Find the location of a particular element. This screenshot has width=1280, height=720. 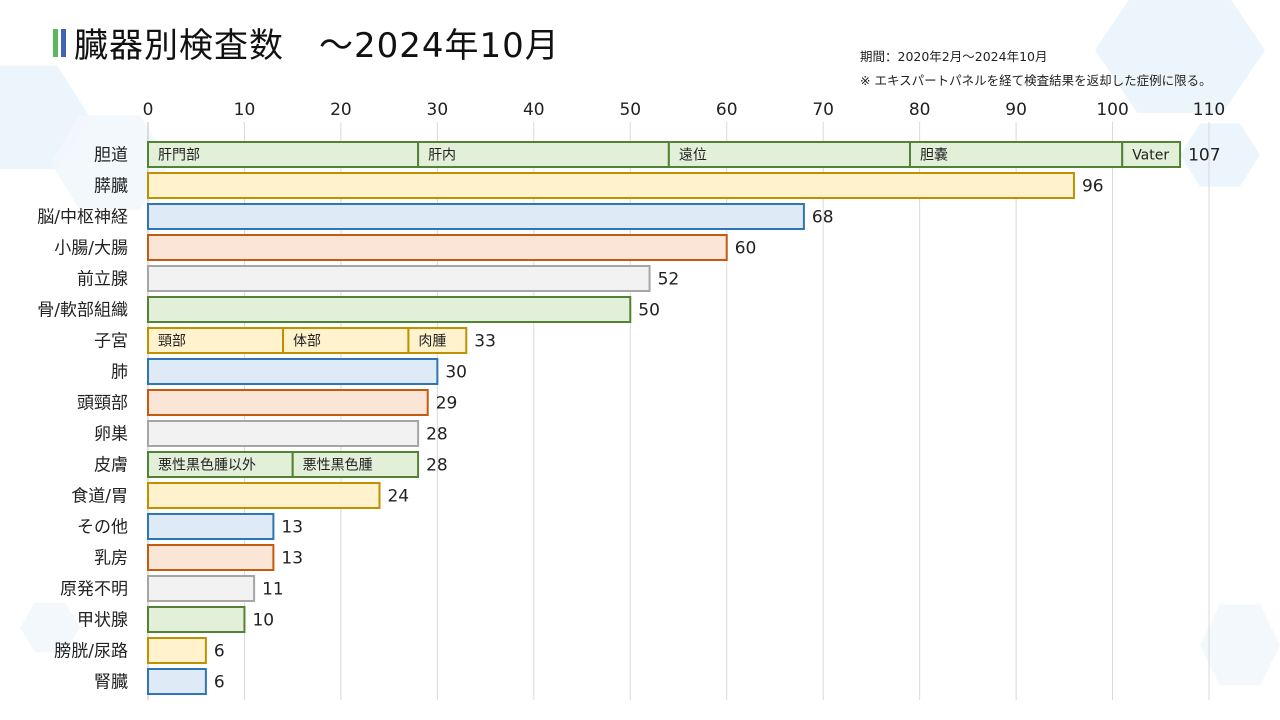

x-tick-label: 30 is located at coordinates (438, 110).